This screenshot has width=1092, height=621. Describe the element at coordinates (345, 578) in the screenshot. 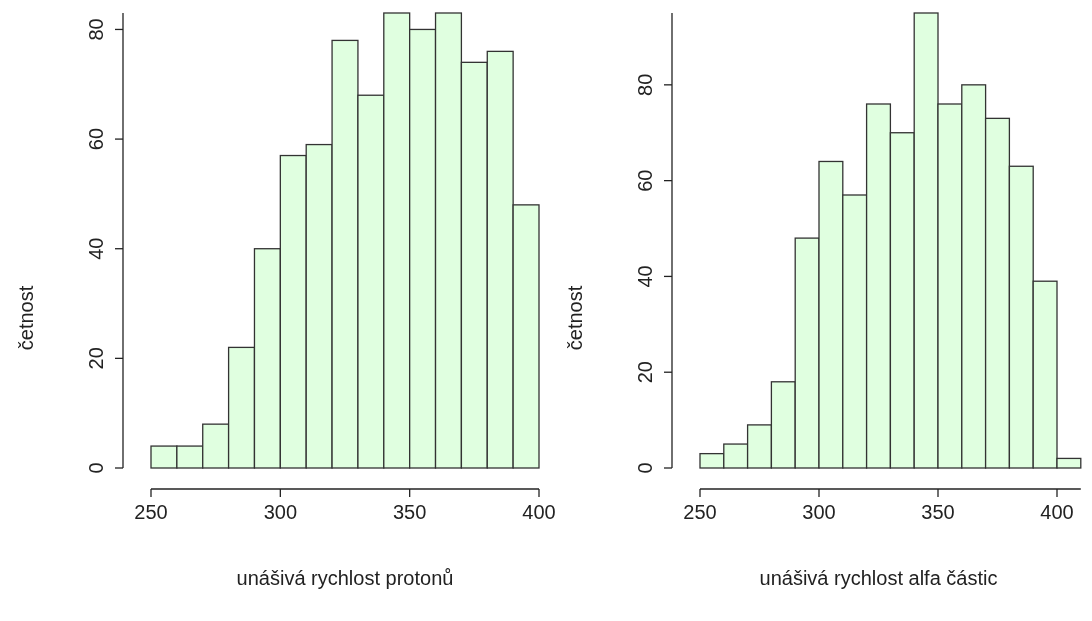

I see `x-axis-title: unášivá rychlost protonů` at that location.